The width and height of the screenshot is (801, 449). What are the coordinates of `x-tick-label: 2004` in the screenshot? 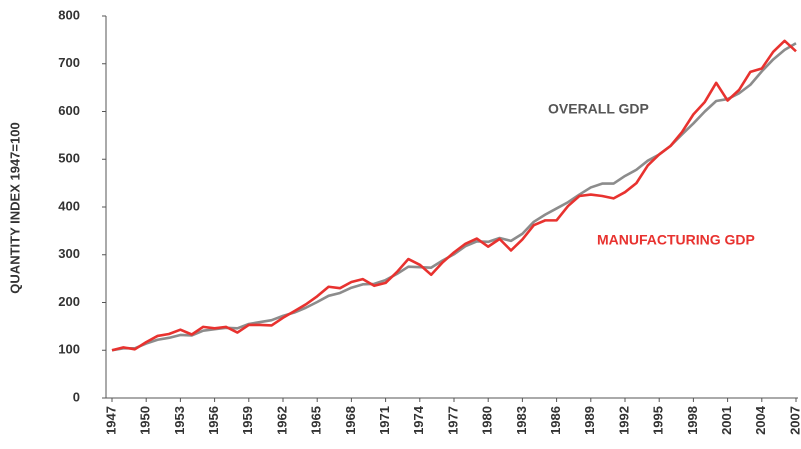 It's located at (760, 420).